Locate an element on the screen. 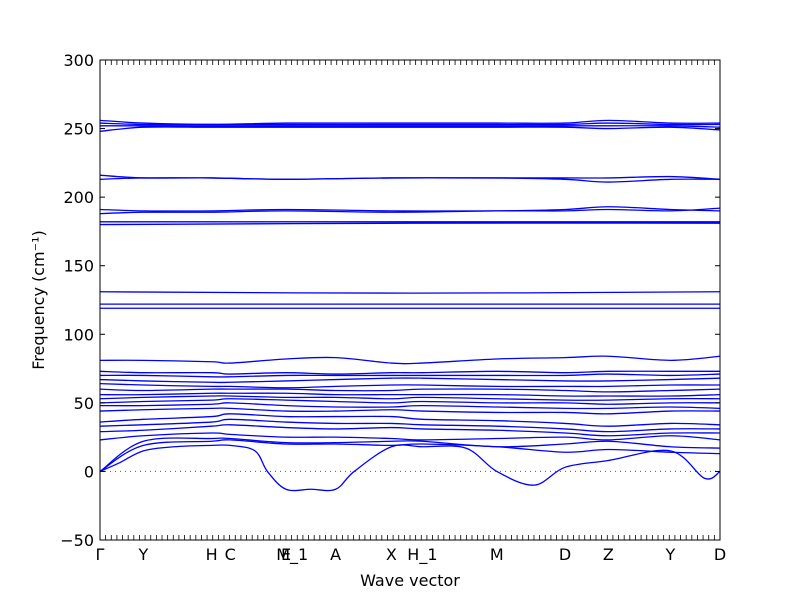  x-tick-label: Z is located at coordinates (608, 554).